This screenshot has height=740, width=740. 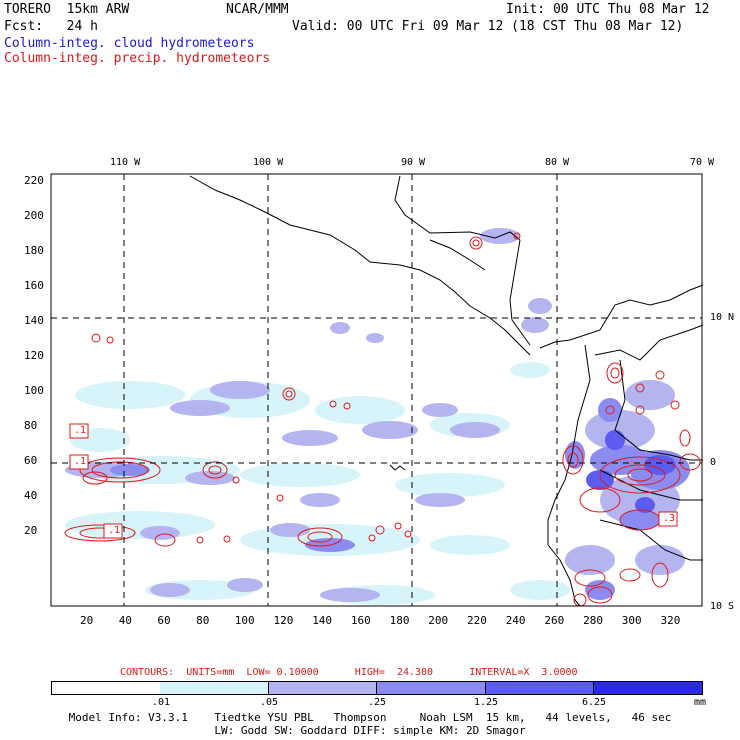 What do you see at coordinates (669, 518) in the screenshot?
I see `contour-label: .3` at bounding box center [669, 518].